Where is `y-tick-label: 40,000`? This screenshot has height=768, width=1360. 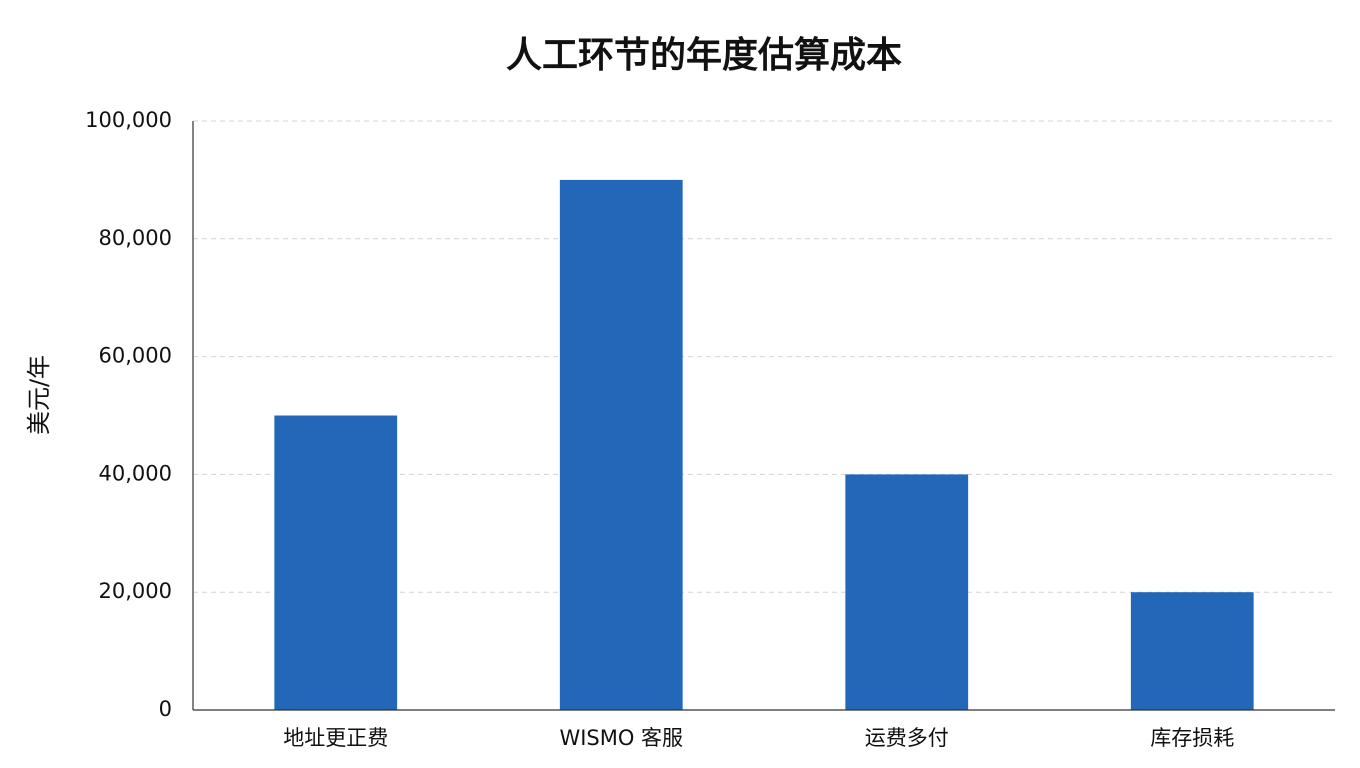
y-tick-label: 40,000 is located at coordinates (135, 473).